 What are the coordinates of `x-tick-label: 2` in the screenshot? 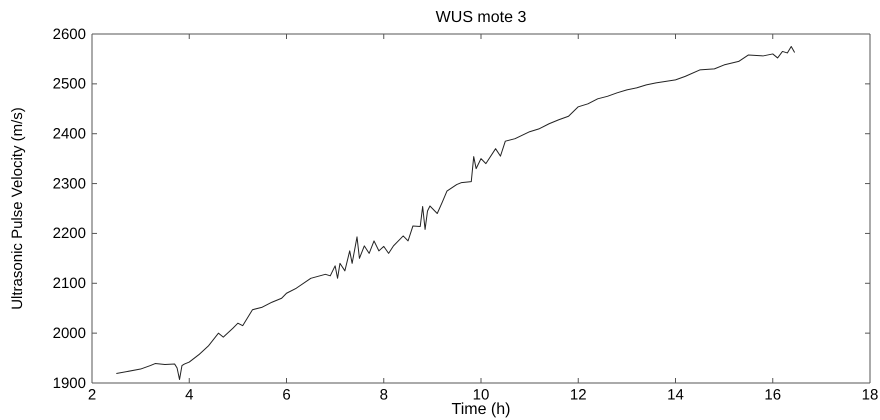 It's located at (92, 395).